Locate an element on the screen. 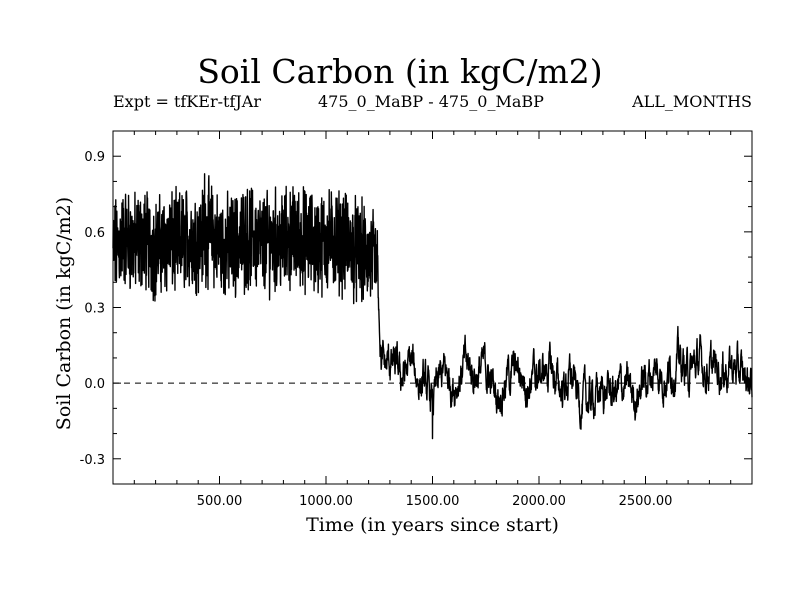  experiment-label: Expt = tfKEr-tfJAr is located at coordinates (187, 101).